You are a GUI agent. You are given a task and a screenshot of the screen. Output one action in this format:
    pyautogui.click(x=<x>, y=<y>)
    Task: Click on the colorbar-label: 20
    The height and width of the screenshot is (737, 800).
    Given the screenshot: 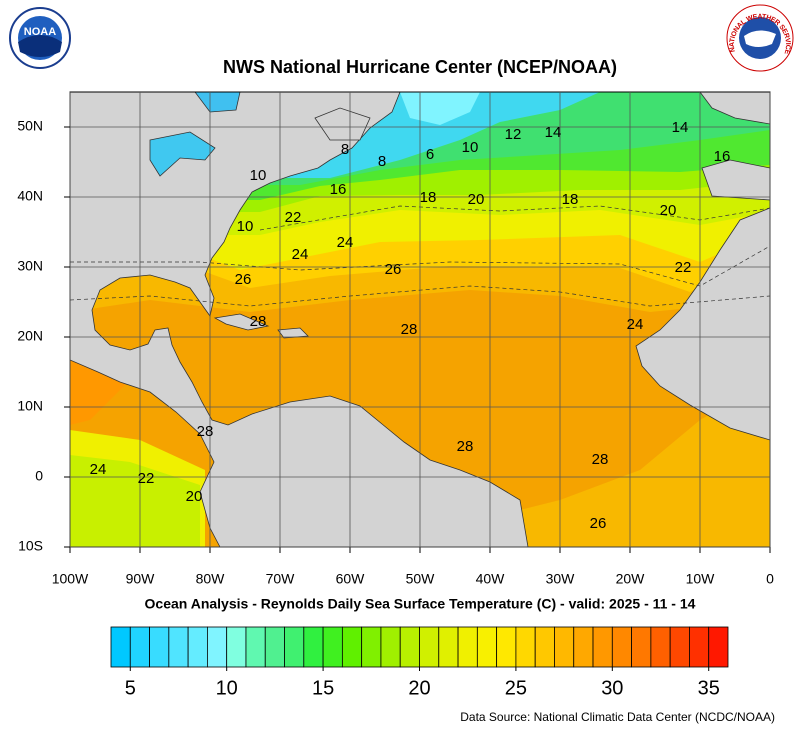 What is the action you would take?
    pyautogui.click(x=419, y=688)
    